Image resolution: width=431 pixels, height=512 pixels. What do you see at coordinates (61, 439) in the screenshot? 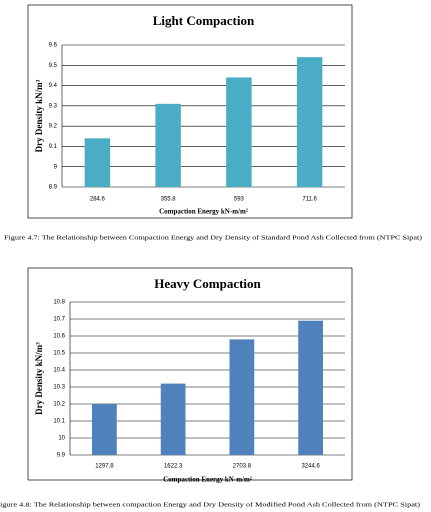
I see `y-tick-label: 10` at bounding box center [61, 439].